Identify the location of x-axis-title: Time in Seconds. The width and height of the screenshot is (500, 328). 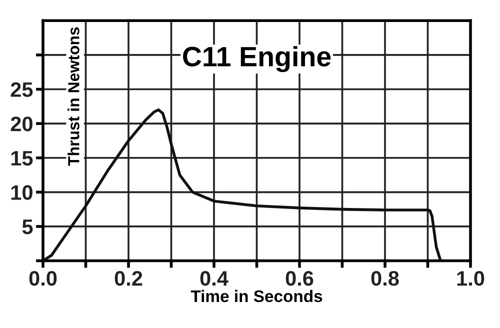
(256, 296).